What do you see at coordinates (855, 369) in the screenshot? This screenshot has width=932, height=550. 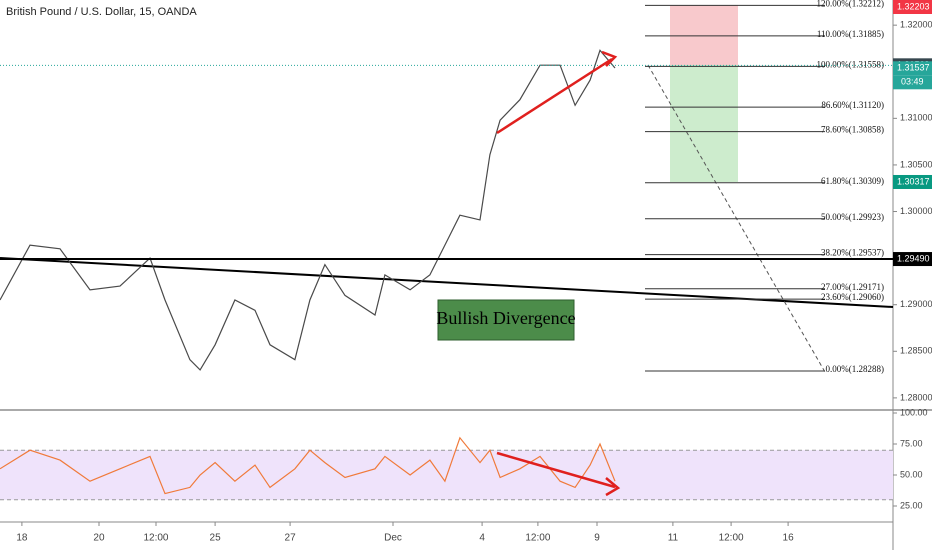 I see `fib-label: 0.00%(1.28288)` at bounding box center [855, 369].